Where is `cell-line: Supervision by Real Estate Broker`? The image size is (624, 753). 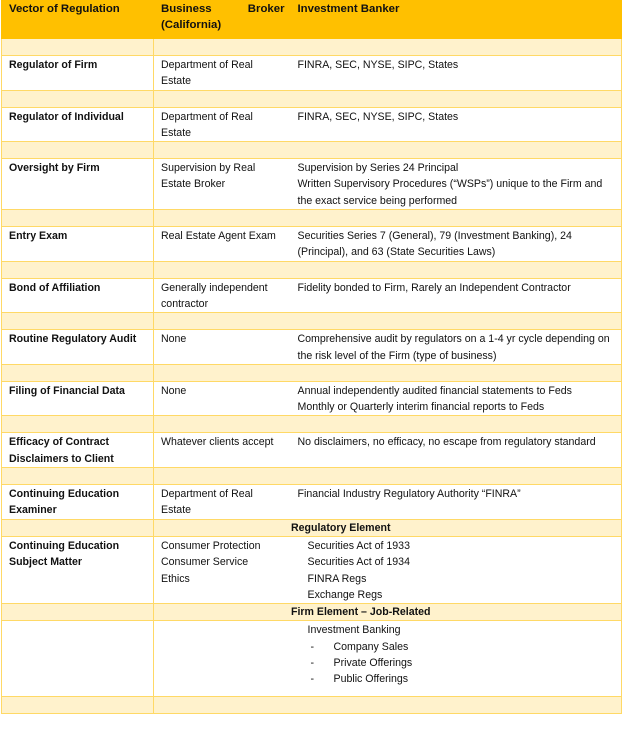
cell-line: Supervision by Real Estate Broker is located at coordinates (208, 176).